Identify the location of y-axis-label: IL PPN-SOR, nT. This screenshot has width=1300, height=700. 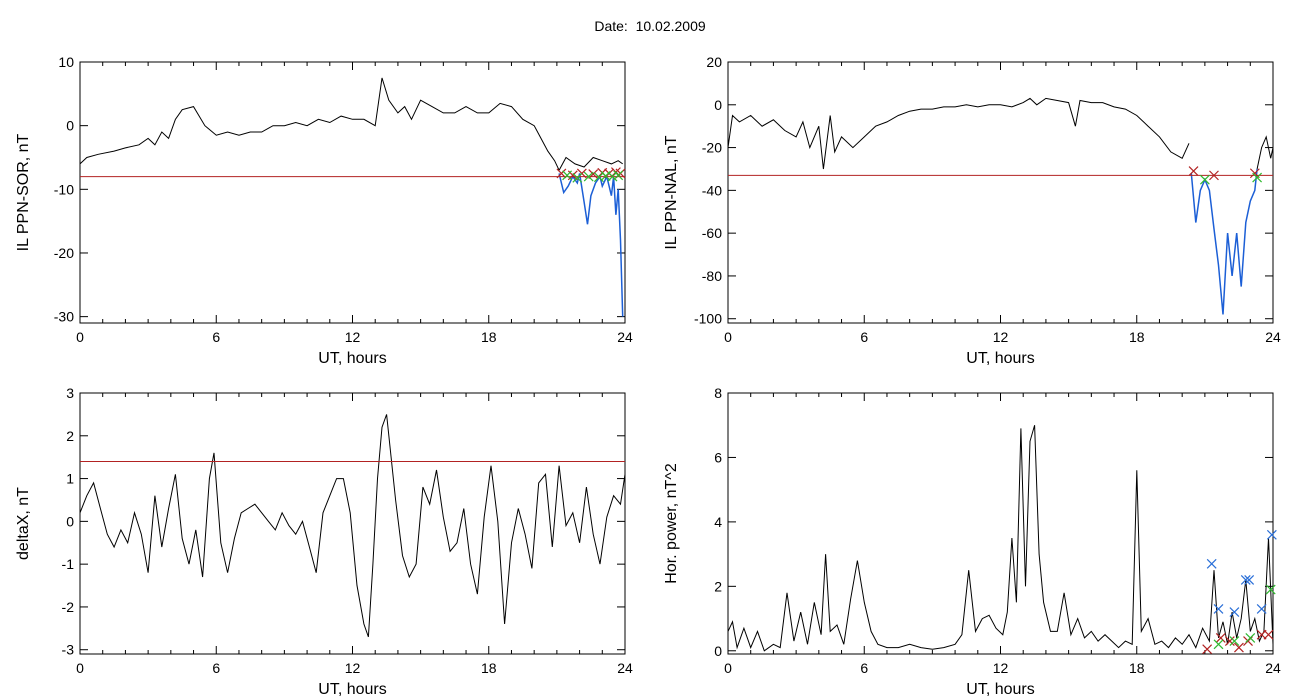
(23, 192).